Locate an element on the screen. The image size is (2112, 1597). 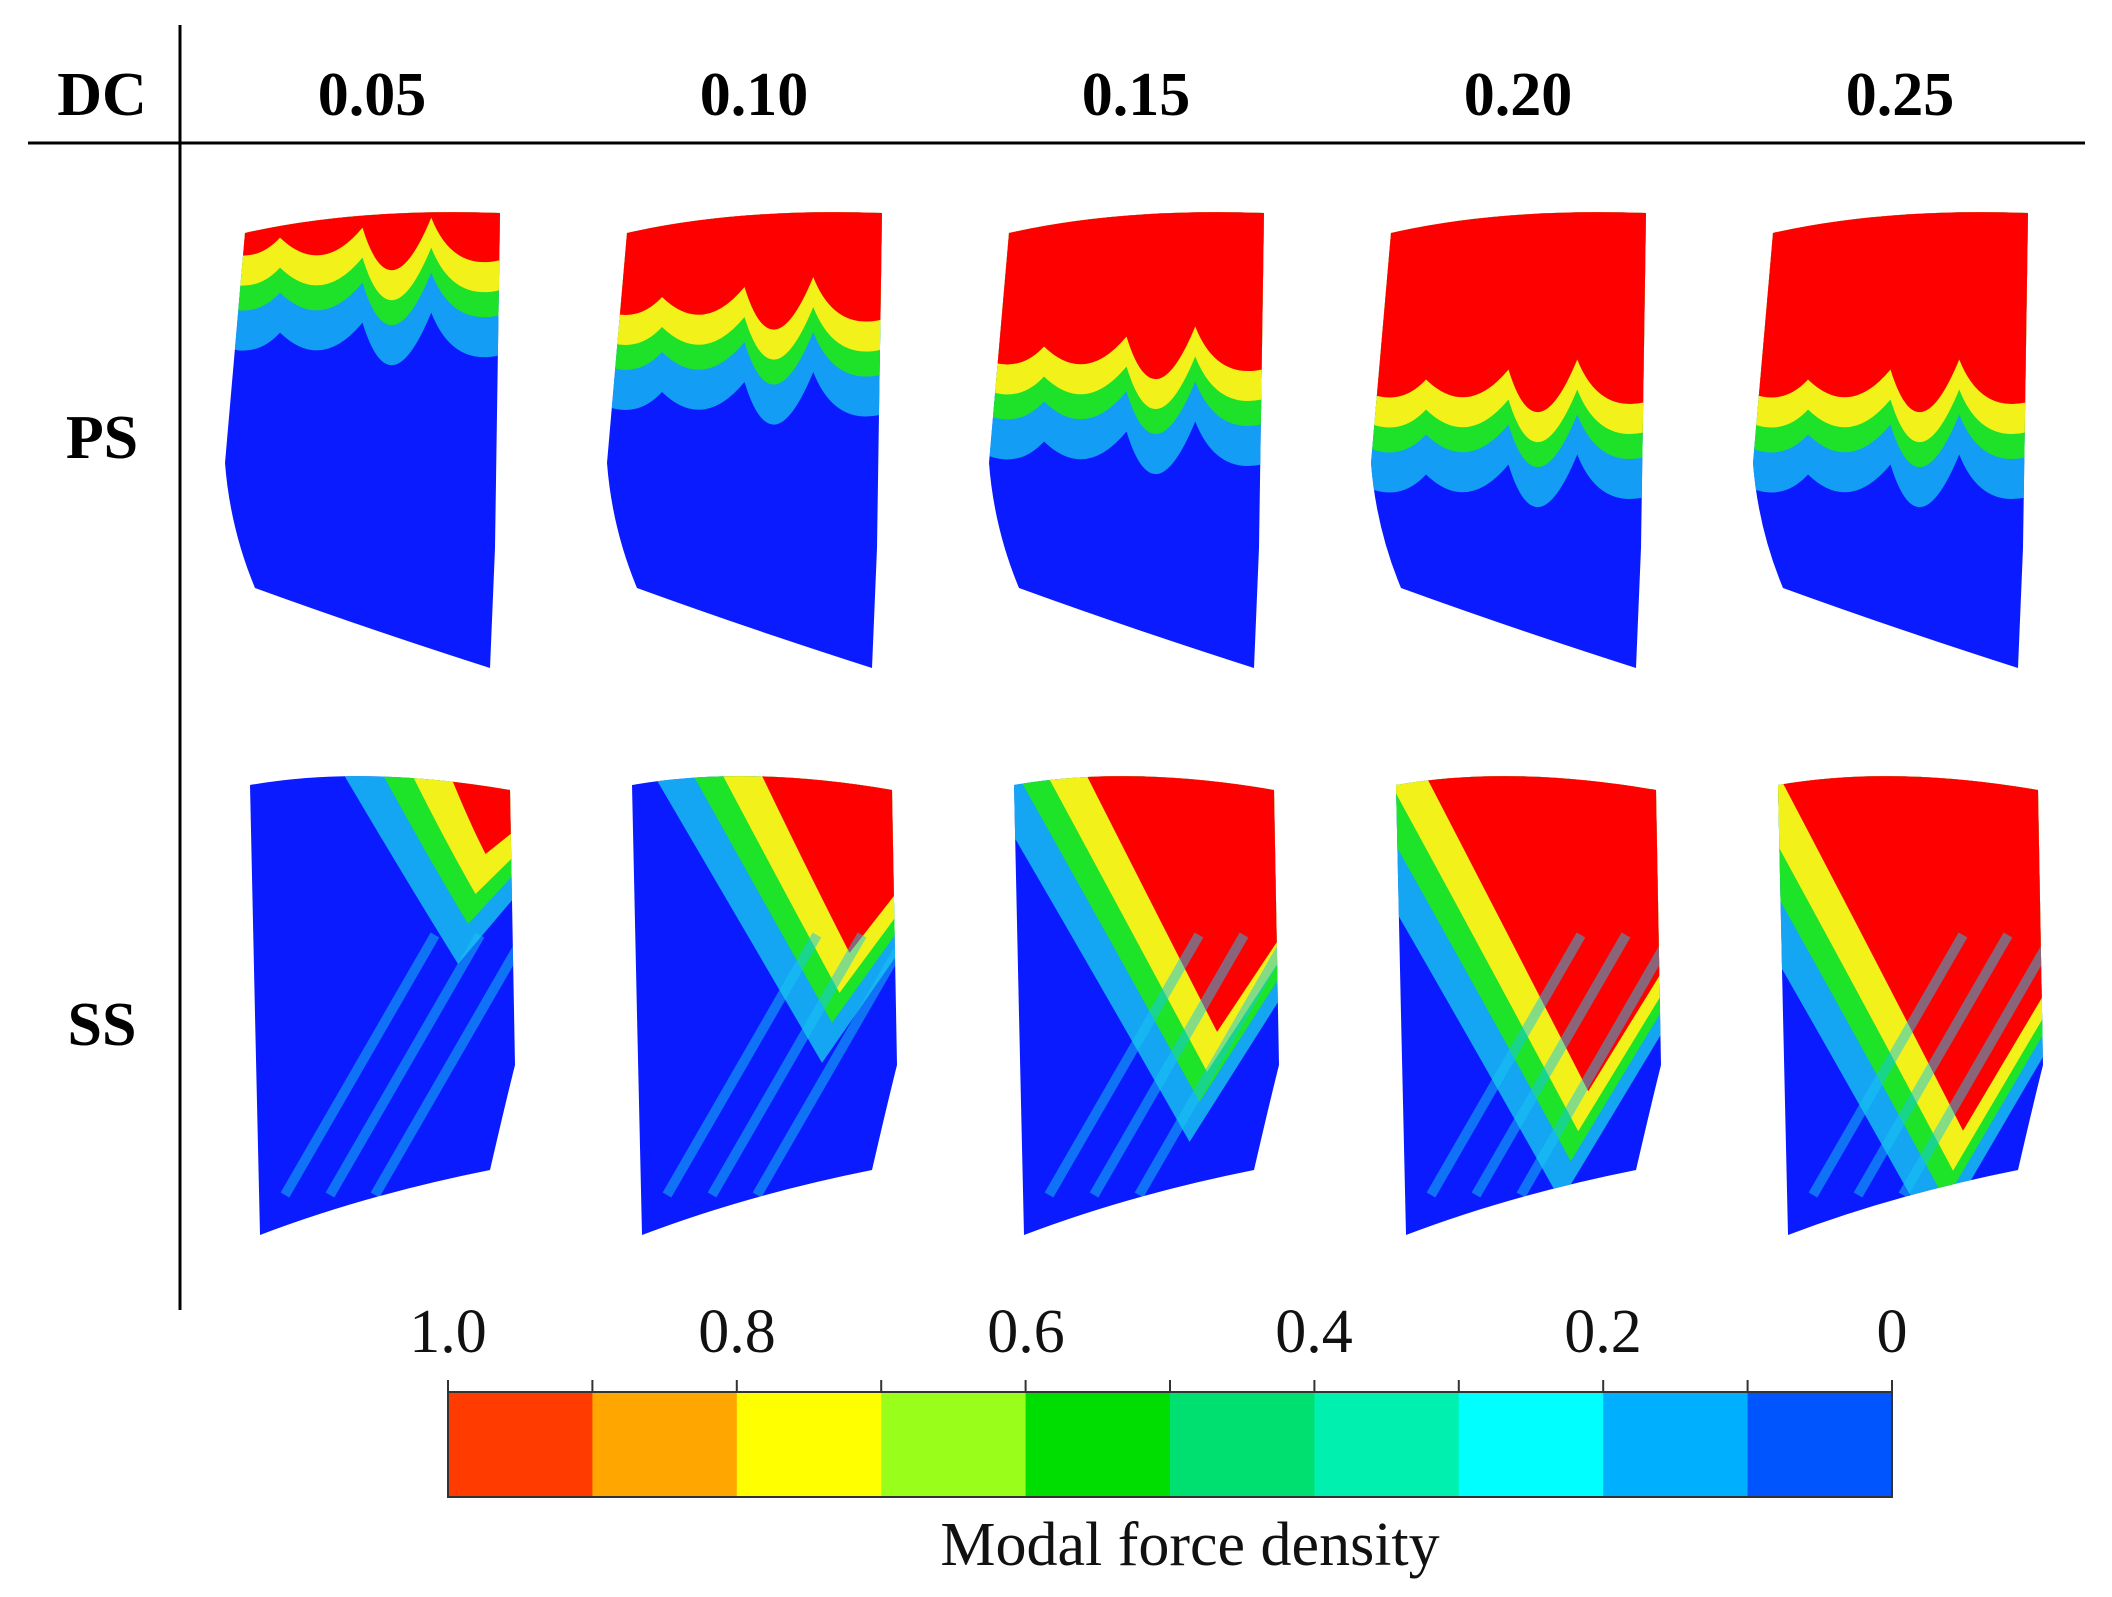
dc-header: DC is located at coordinates (102, 95).